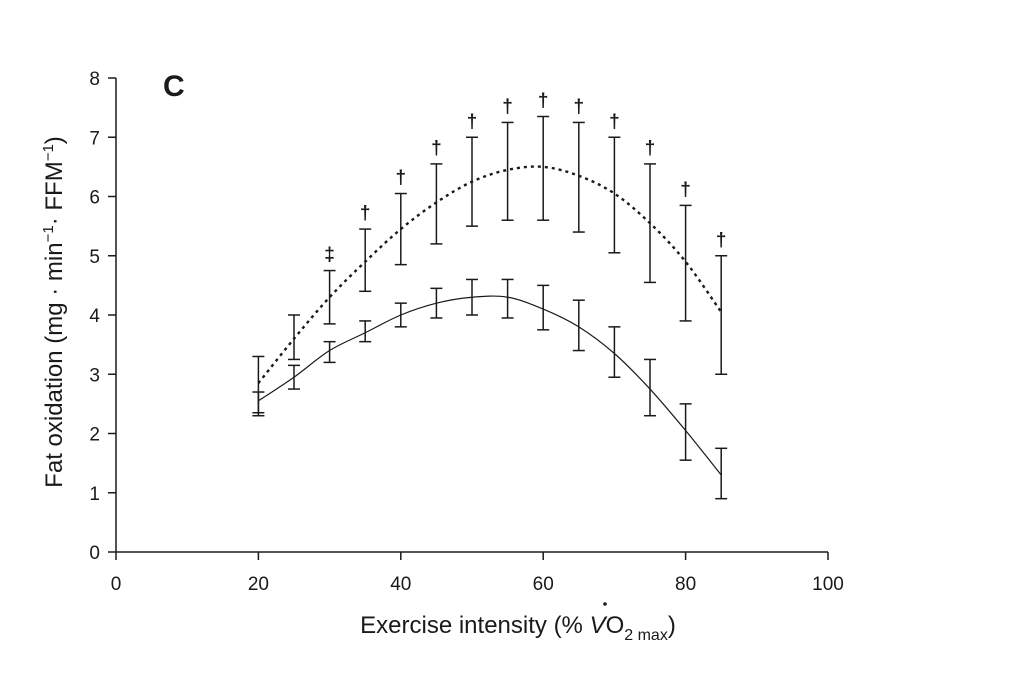 This screenshot has width=1024, height=673. What do you see at coordinates (525, 178) in the screenshot?
I see `significance-markers: ‡ † † † † † † † † † † †` at bounding box center [525, 178].